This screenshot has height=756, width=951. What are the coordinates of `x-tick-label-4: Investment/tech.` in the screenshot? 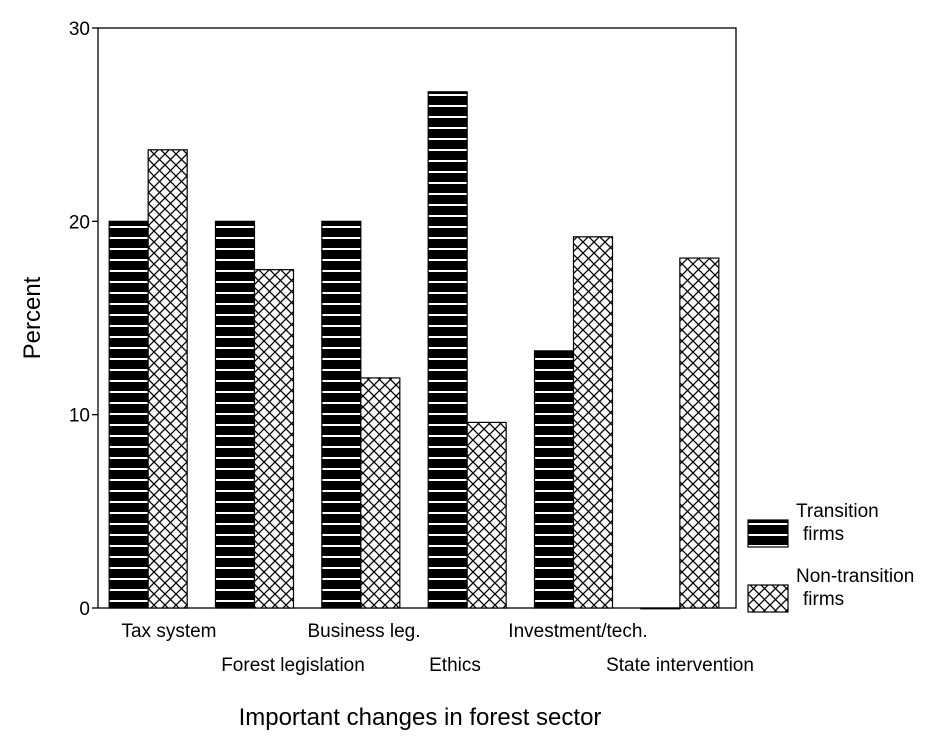 It's located at (577, 631).